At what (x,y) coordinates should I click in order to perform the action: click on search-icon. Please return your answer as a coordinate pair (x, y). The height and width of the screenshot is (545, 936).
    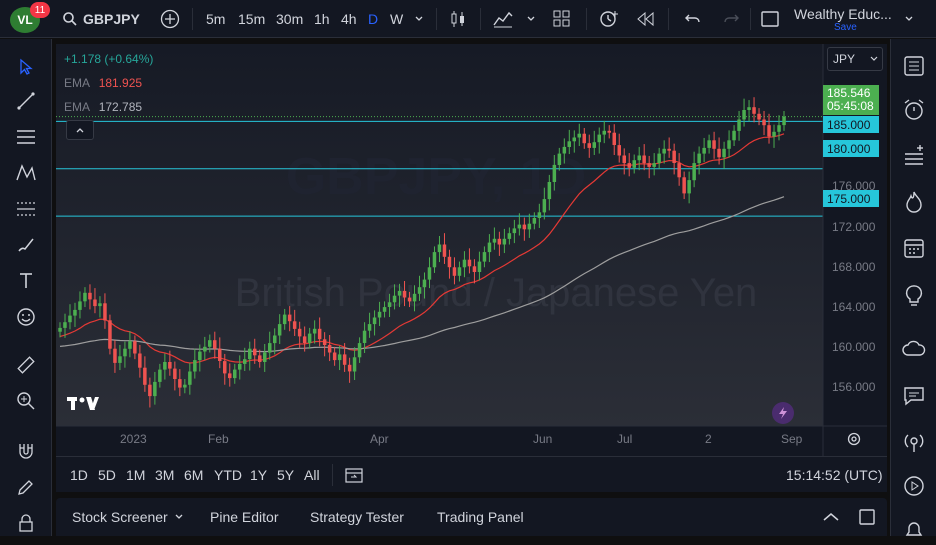
    Looking at the image, I should click on (70, 19).